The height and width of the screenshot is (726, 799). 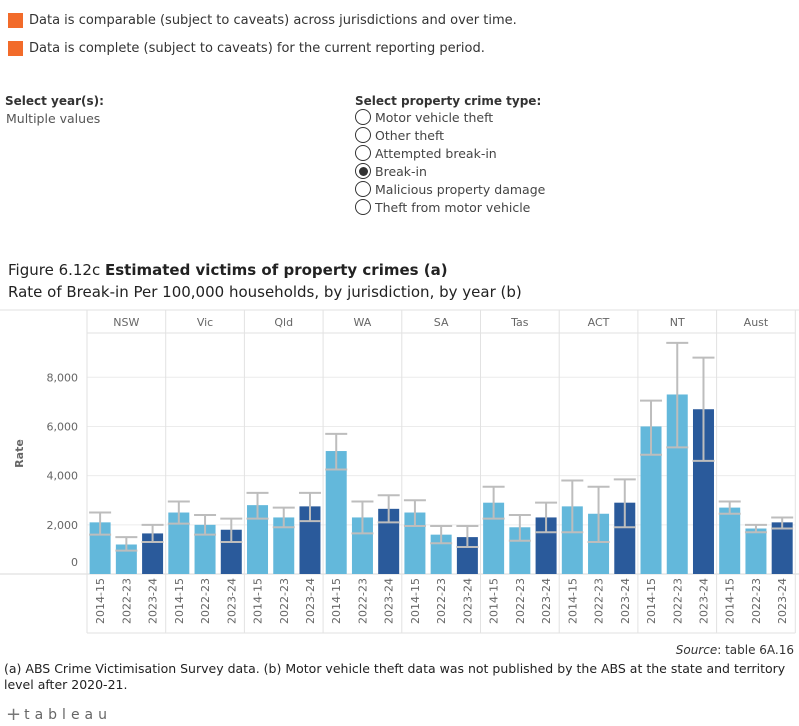 I want to click on complete-marker, so click(x=15, y=48).